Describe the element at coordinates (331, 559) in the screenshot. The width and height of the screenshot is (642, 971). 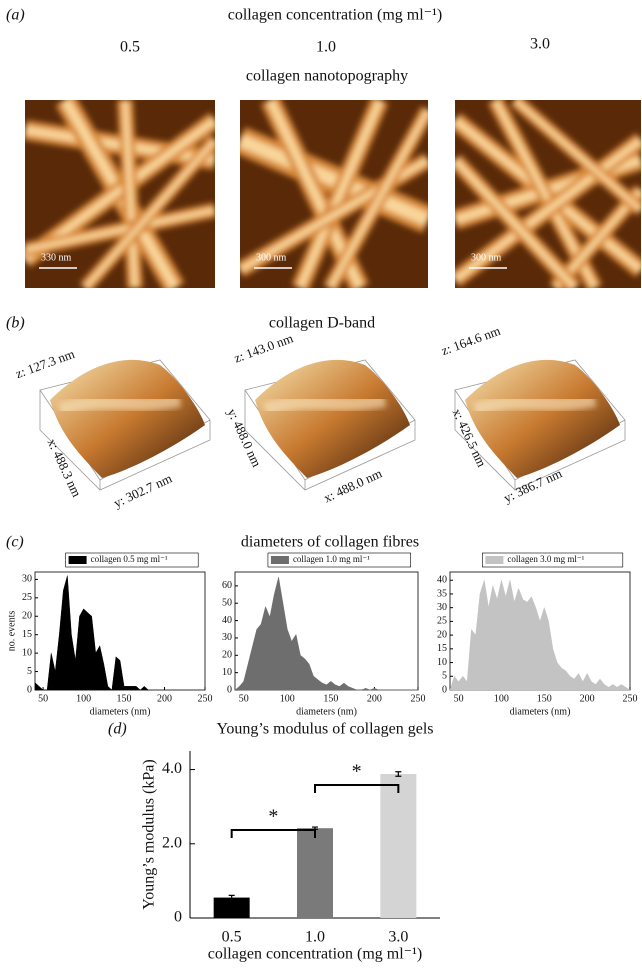
I see `legend-label: collagen 1.0 mg ml⁻¹` at that location.